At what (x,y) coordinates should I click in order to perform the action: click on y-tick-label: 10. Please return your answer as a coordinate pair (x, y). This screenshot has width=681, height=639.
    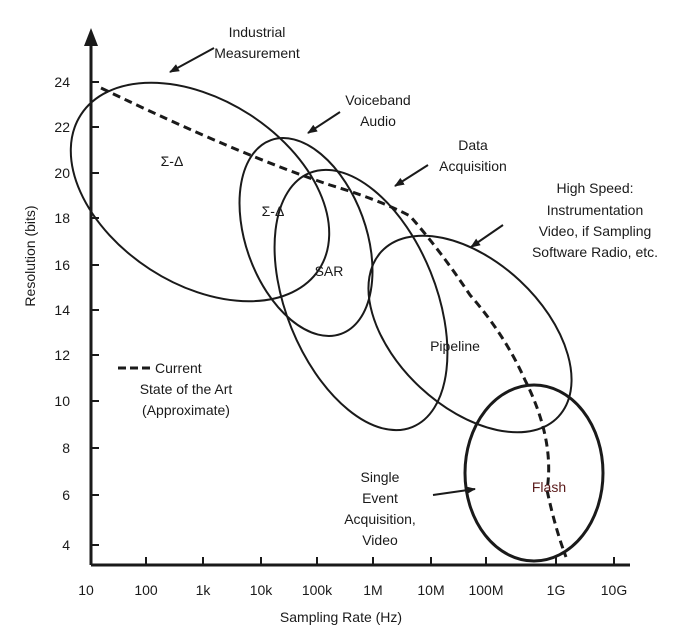
    Looking at the image, I should click on (62, 401).